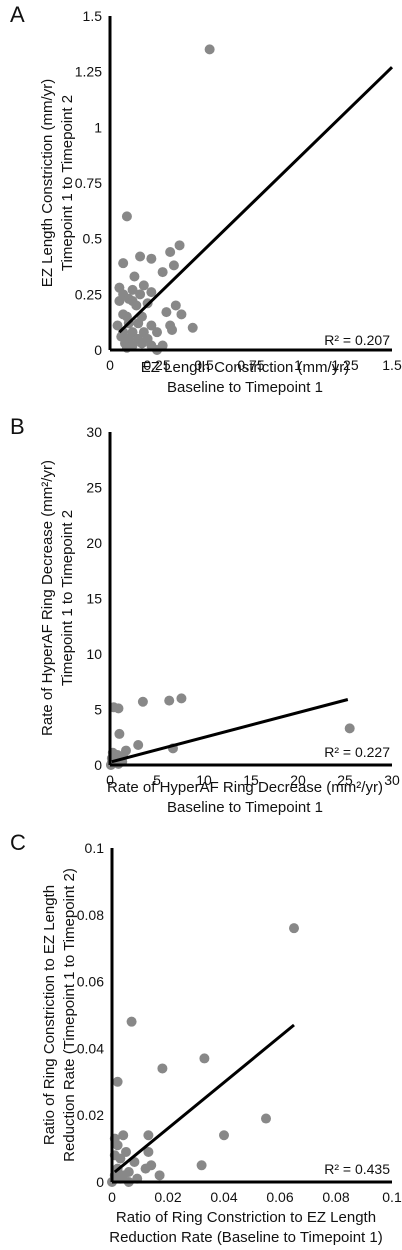 The width and height of the screenshot is (402, 1250). I want to click on x-tick-label-b-5: 25, so click(345, 780).